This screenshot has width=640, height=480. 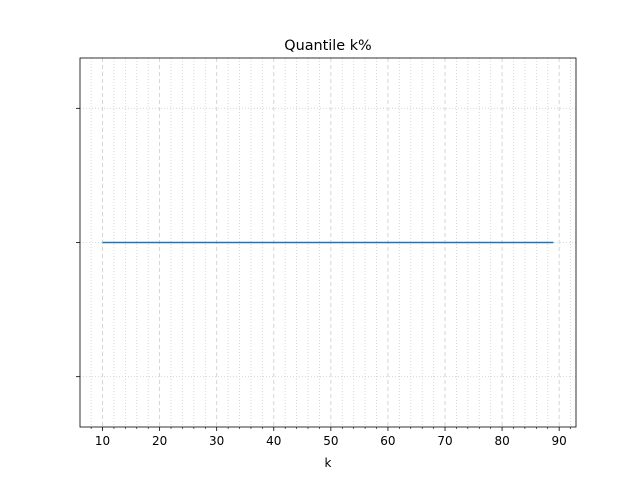 I want to click on x-tick-label: 40, so click(x=273, y=441).